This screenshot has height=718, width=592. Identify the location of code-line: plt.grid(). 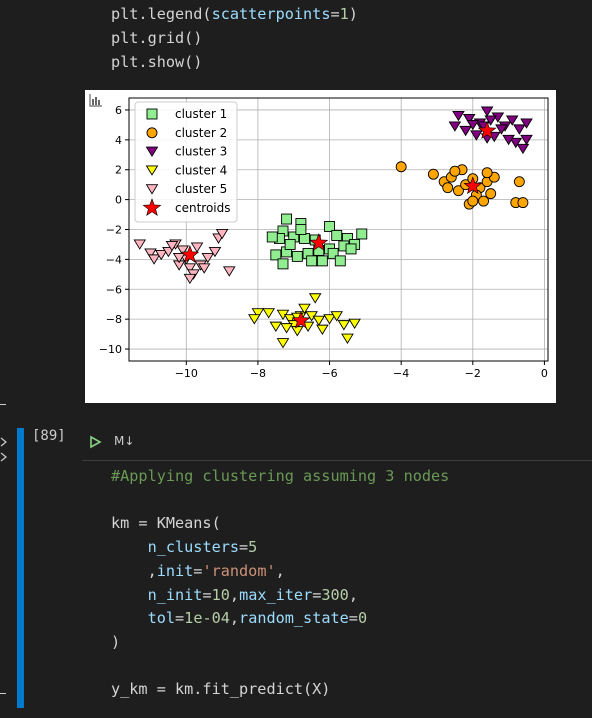
(156, 38).